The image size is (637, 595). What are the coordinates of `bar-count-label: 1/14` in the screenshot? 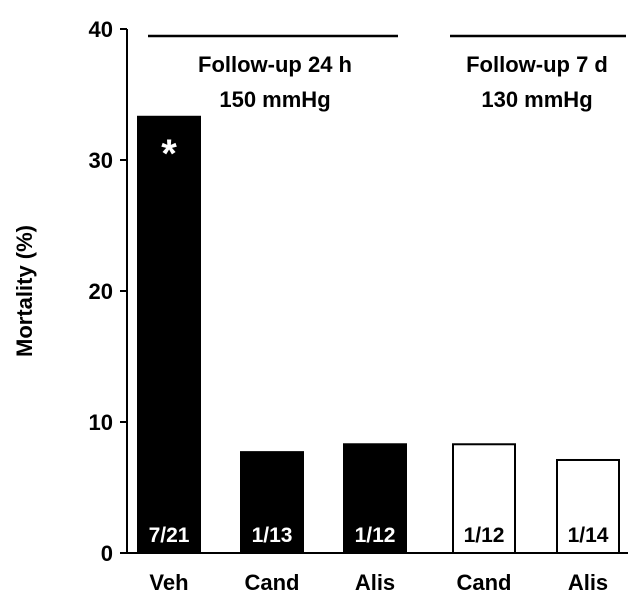 It's located at (588, 535).